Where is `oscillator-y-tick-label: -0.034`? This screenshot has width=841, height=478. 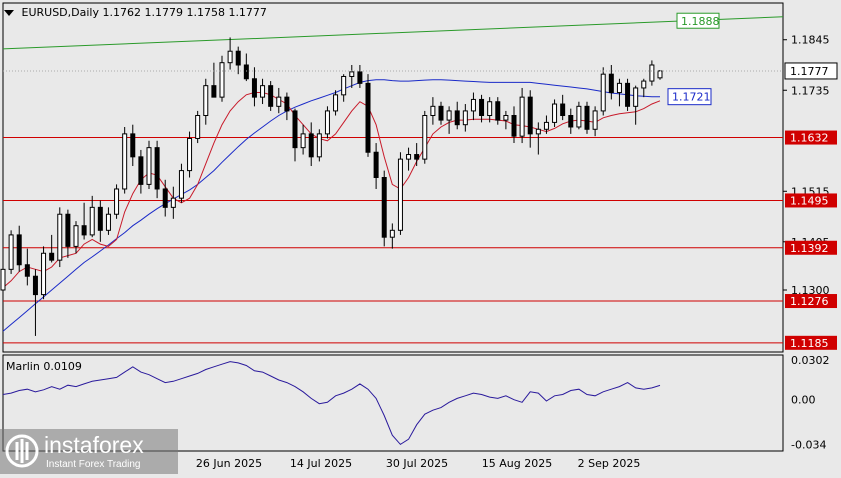
oscillator-y-tick-label: -0.034 is located at coordinates (808, 444).